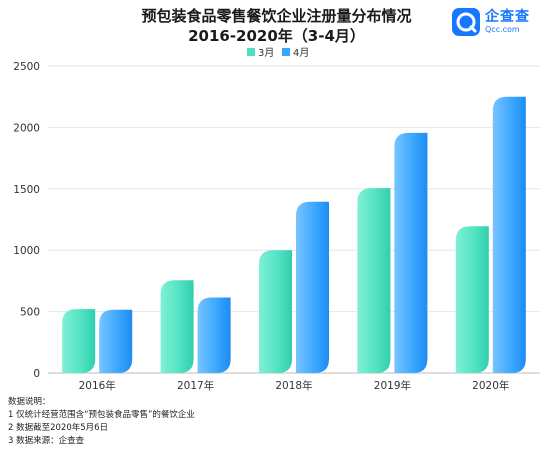  Describe the element at coordinates (392, 385) in the screenshot. I see `x-tick-label: 2019年` at that location.